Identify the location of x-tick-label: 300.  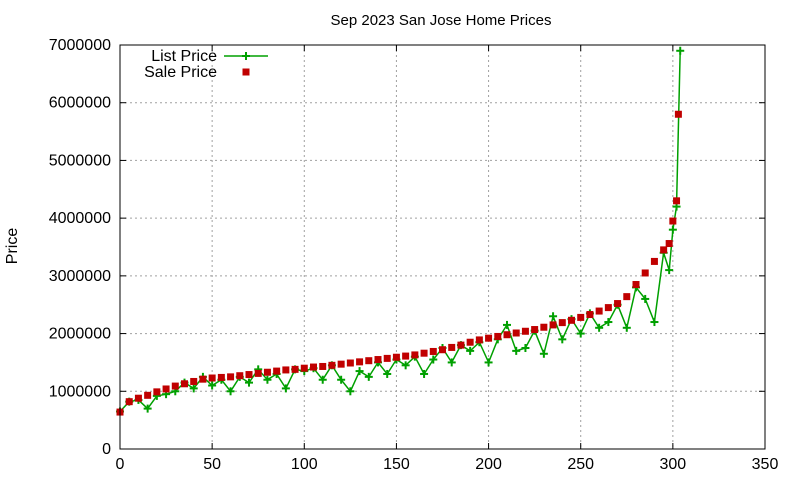
(673, 464).